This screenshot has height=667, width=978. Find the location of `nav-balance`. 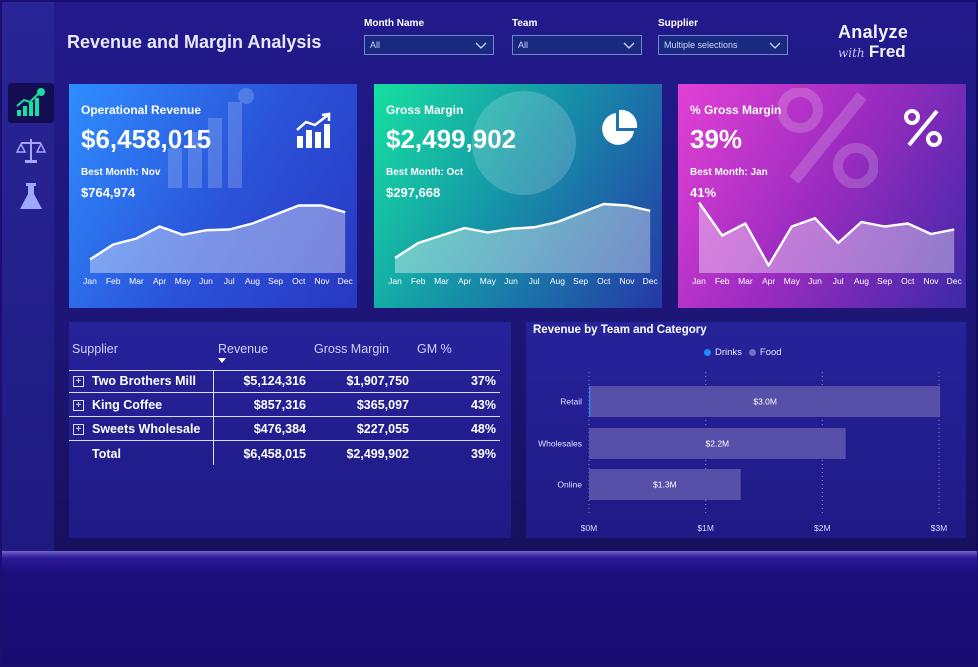

nav-balance is located at coordinates (31, 150).